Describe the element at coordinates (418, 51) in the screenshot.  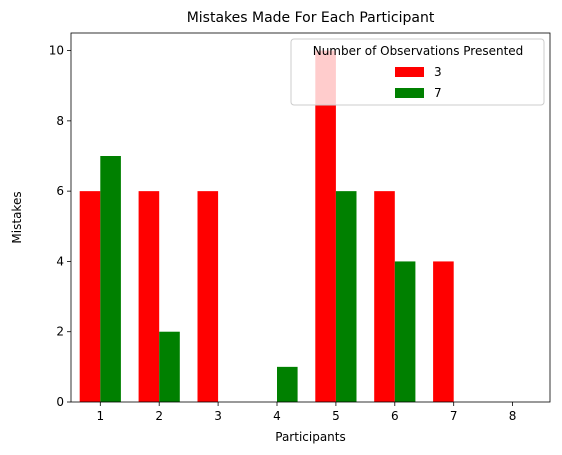
I see `legend-title: Number of Observations Presented` at that location.